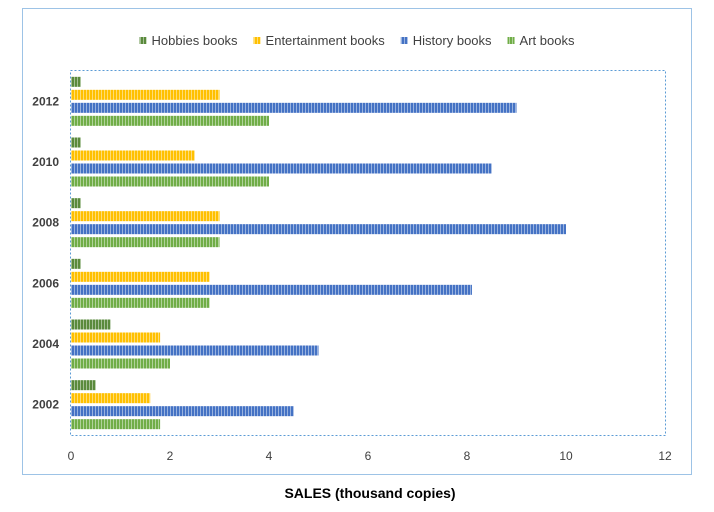 This screenshot has width=714, height=512. Describe the element at coordinates (76, 81) in the screenshot. I see `bar-hobbies-books-2012` at that location.